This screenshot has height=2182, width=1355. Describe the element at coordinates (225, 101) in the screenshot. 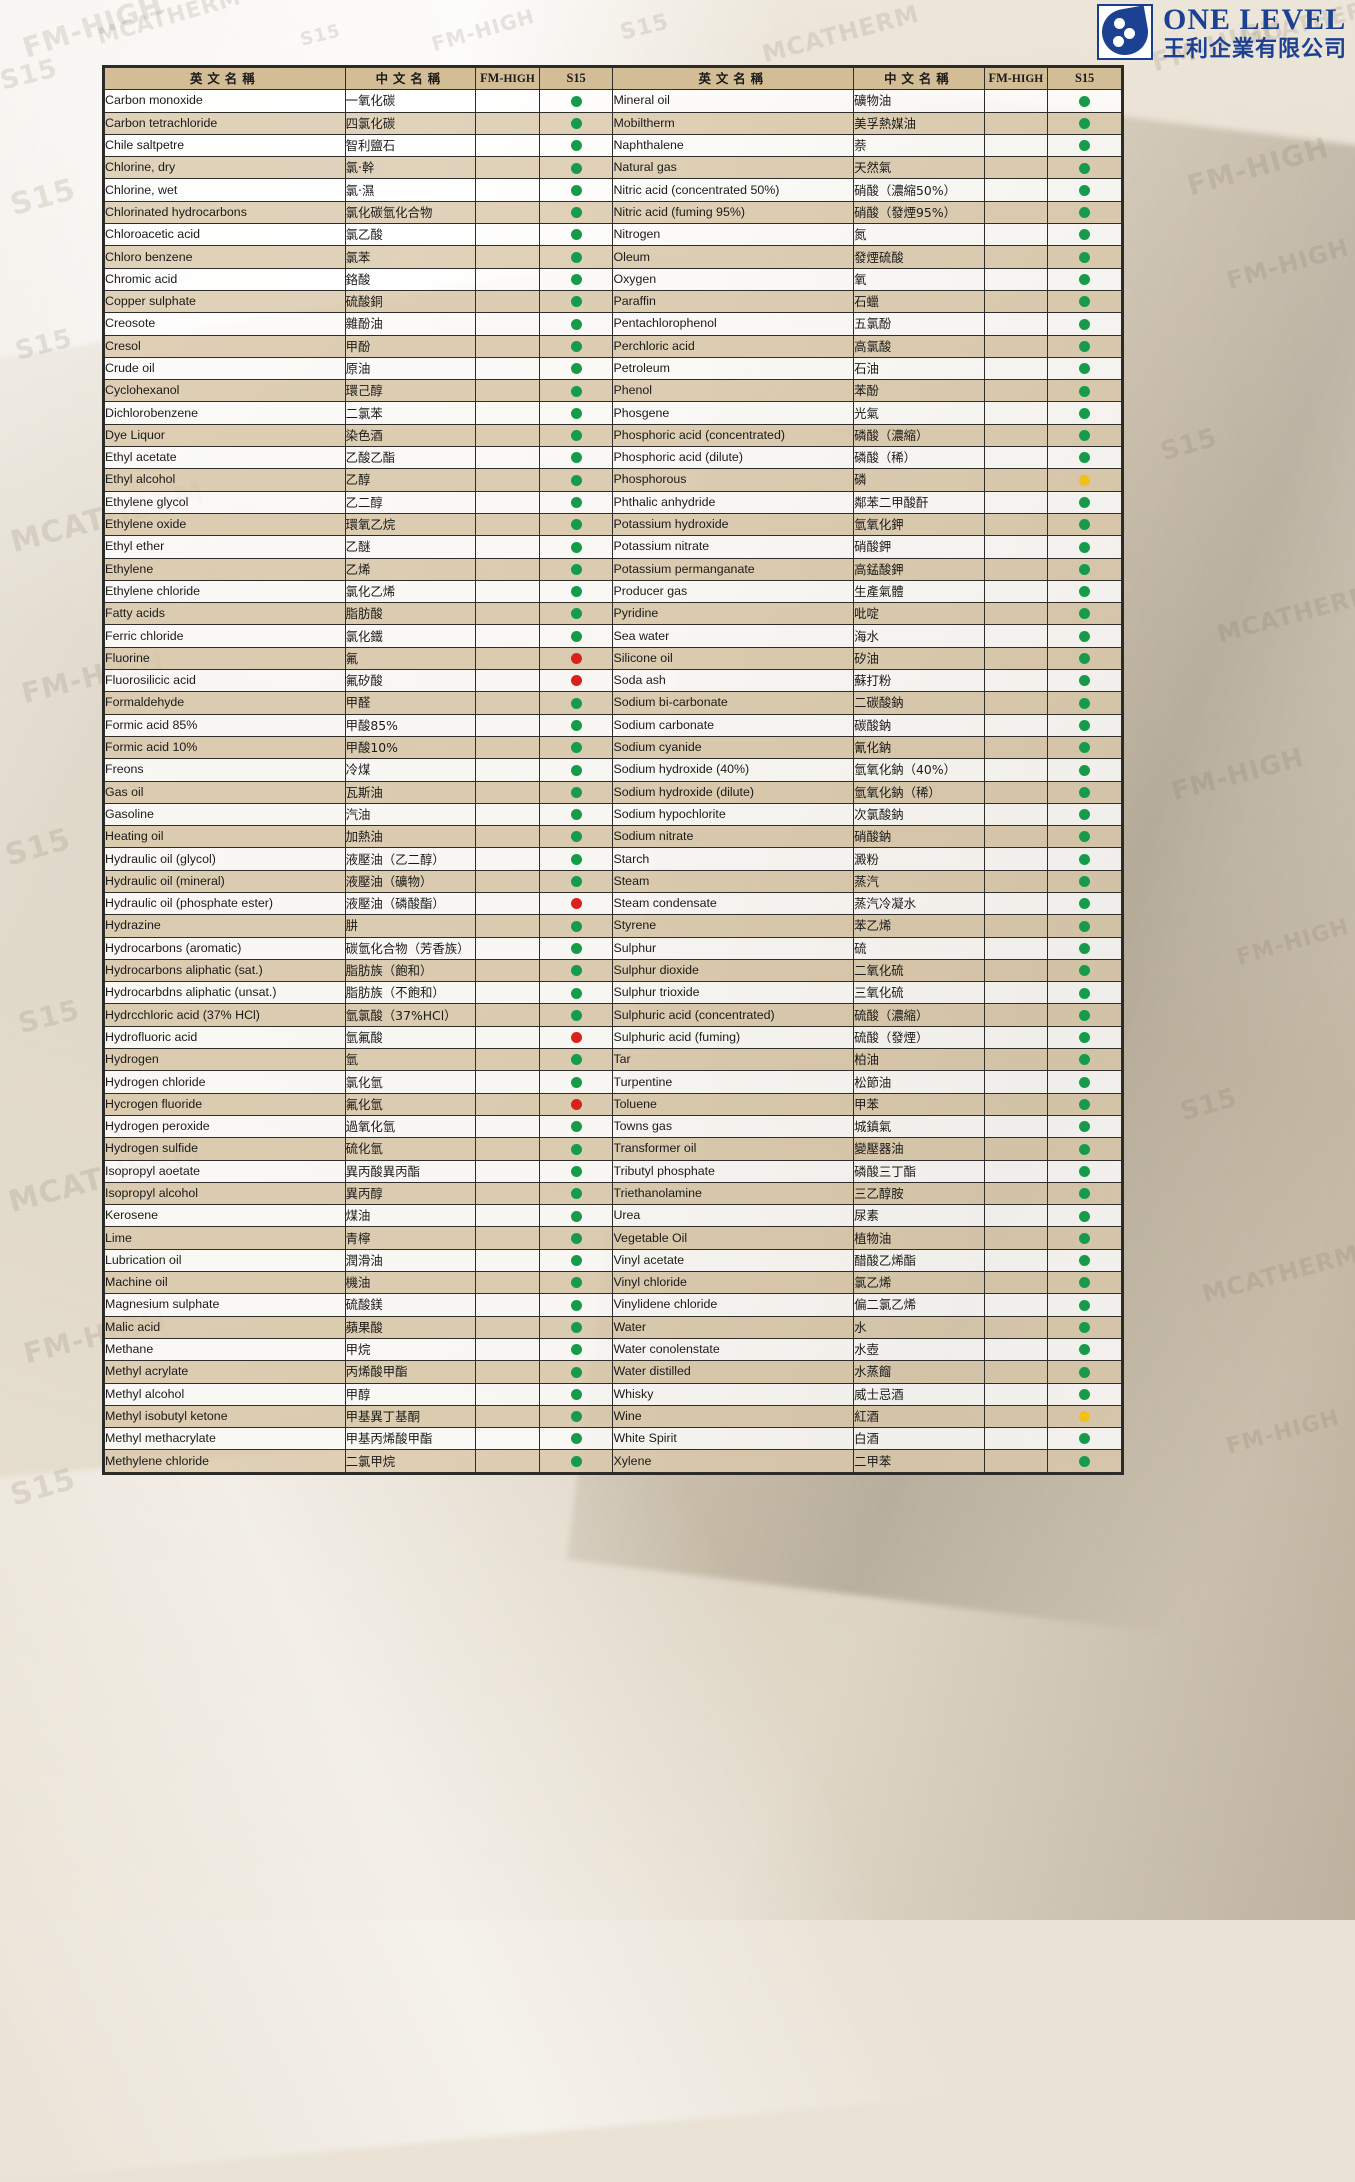

I see `chemical-name-en: Carbon monoxide` at that location.